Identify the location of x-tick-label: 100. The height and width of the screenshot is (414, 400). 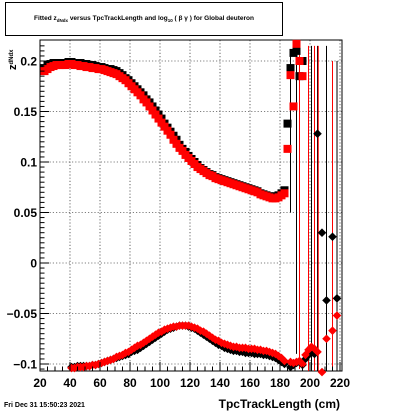
(160, 383).